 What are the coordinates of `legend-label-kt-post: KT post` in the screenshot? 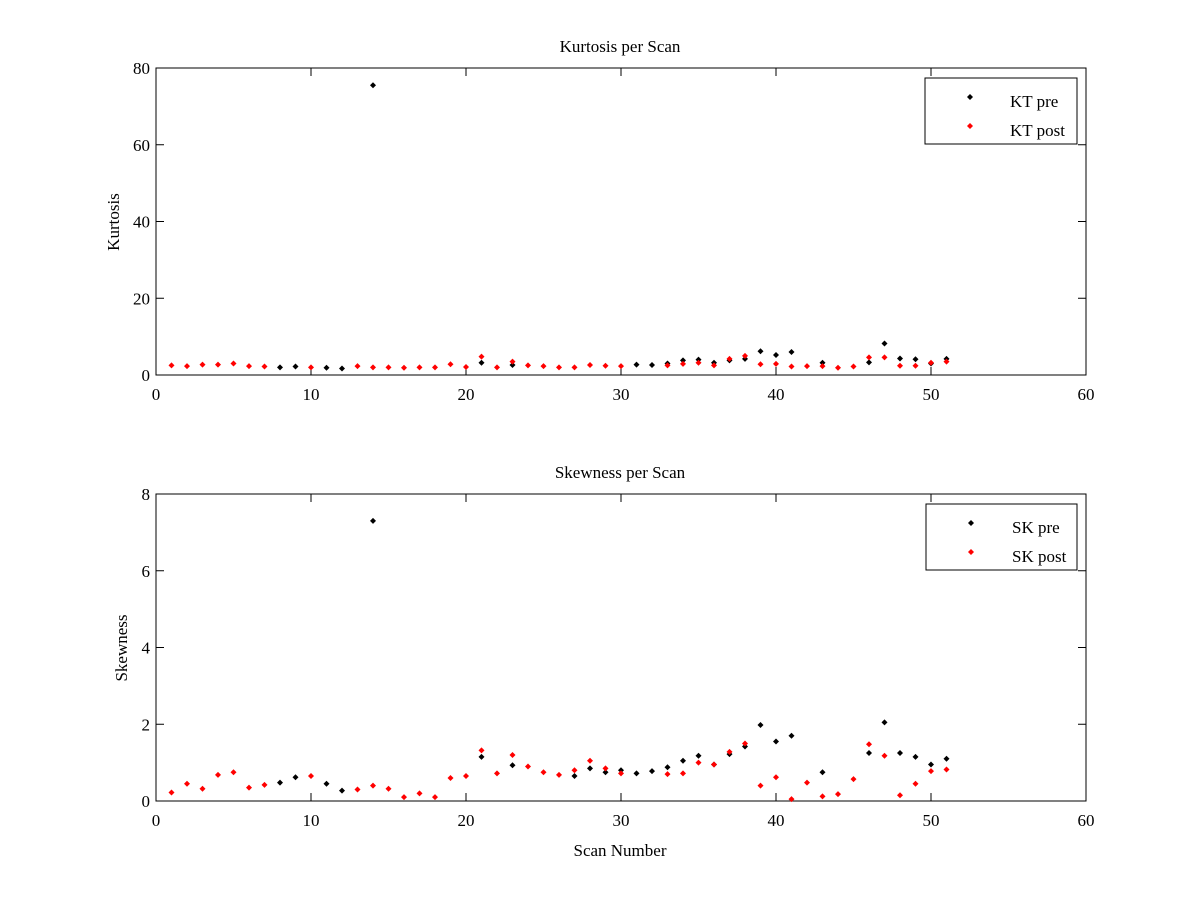 It's located at (1037, 130).